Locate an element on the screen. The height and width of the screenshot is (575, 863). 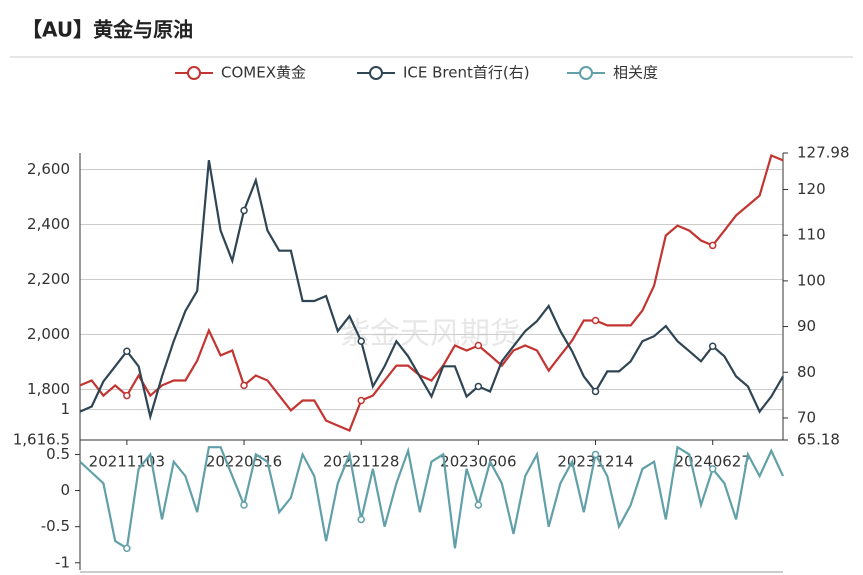
watermark: 紫金天风期货 is located at coordinates (430, 334).